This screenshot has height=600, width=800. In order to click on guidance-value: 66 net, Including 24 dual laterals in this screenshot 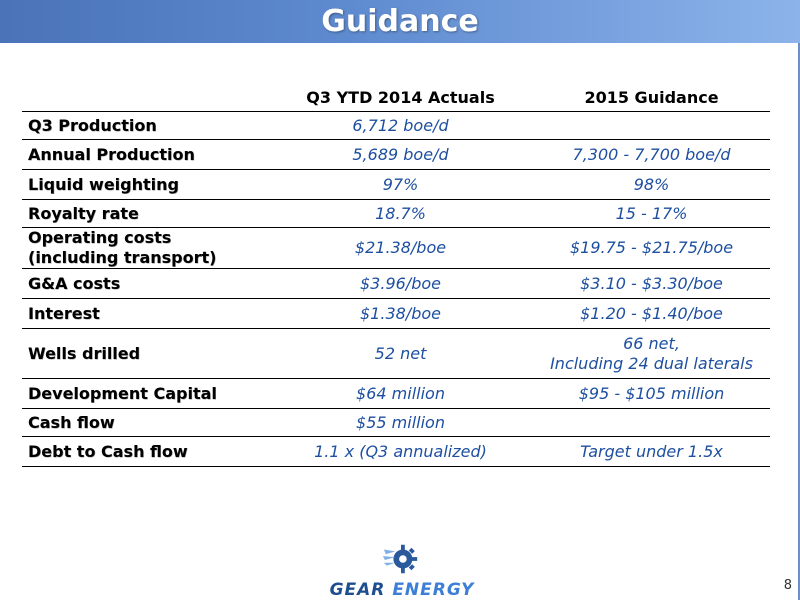, I will do `click(651, 353)`.